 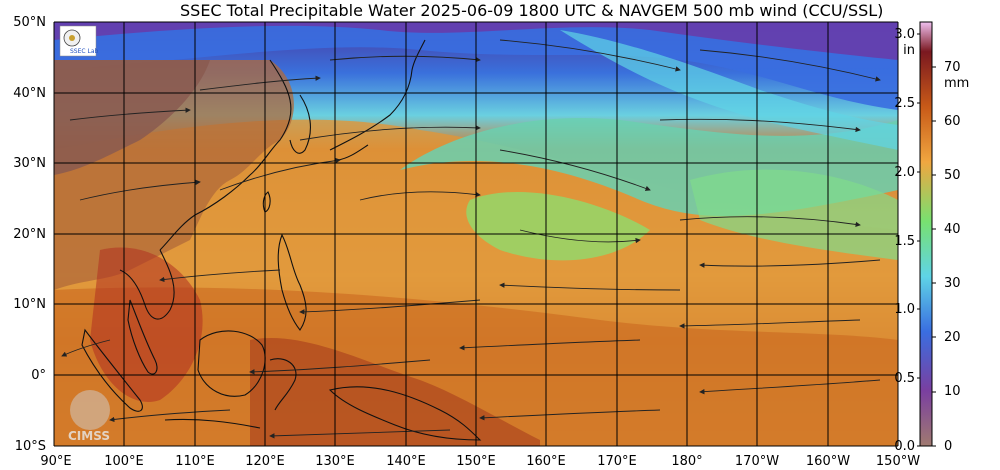 I want to click on lon-label: 150°E, so click(x=476, y=461).